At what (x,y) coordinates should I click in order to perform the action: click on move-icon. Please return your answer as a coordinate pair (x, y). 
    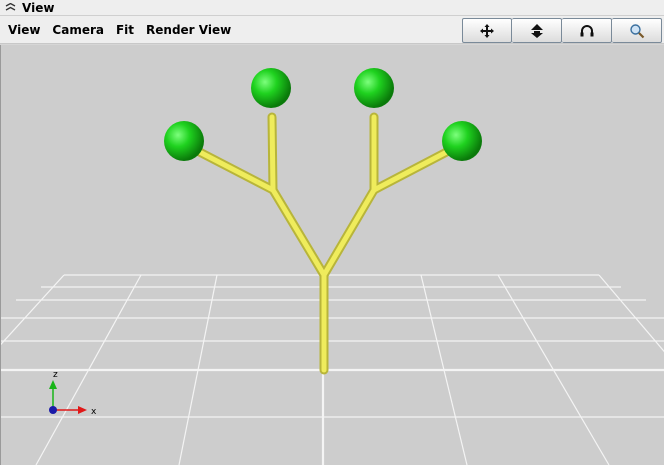
    Looking at the image, I should click on (487, 30).